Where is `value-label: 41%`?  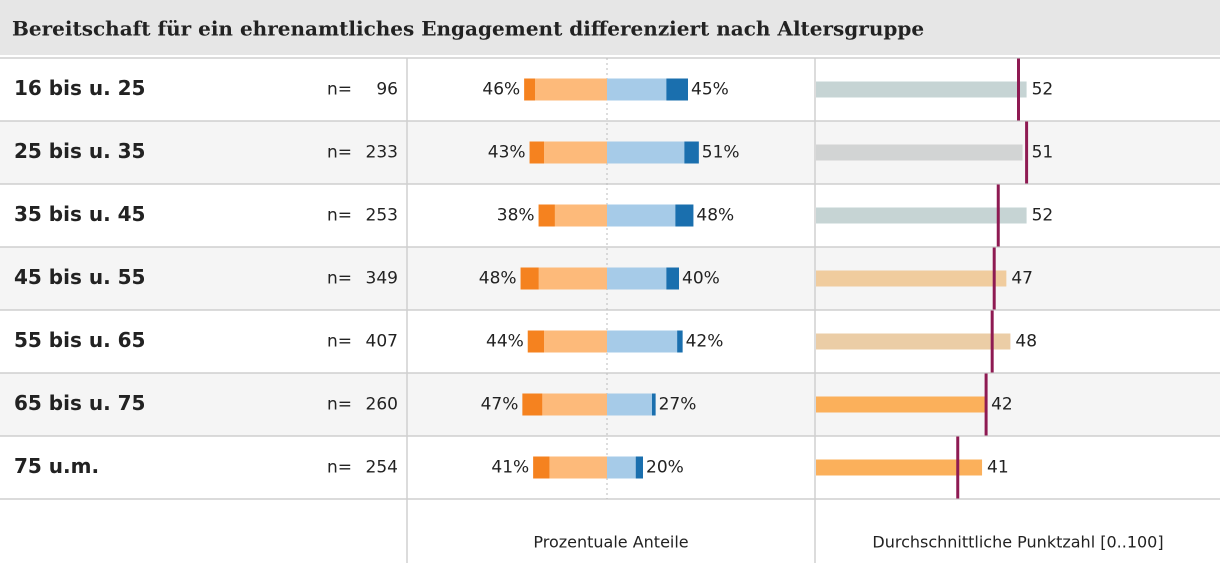 value-label: 41% is located at coordinates (510, 468).